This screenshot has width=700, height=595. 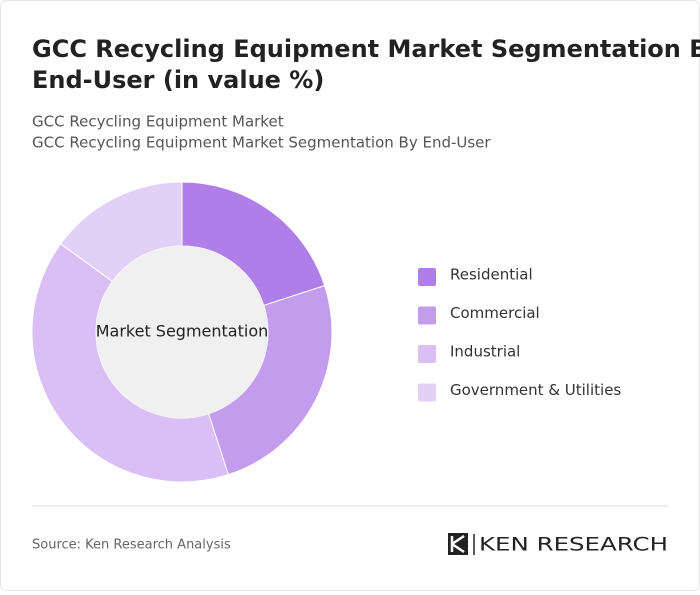 What do you see at coordinates (573, 545) in the screenshot?
I see `logo-text: KEN RESEARCH` at bounding box center [573, 545].